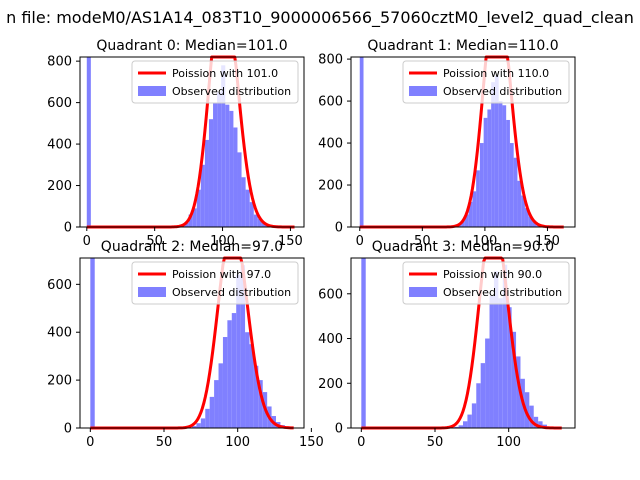  I want to click on quadrant-1-legend: Poission with 110.0 Observed distribution, so click(486, 82).